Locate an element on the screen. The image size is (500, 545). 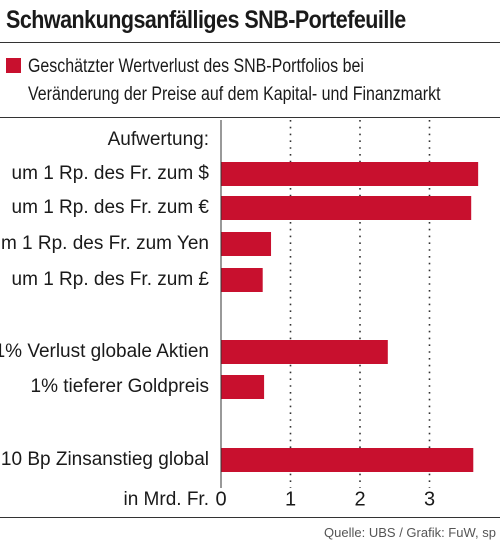
x-tick-label-2: 2 is located at coordinates (359, 499).